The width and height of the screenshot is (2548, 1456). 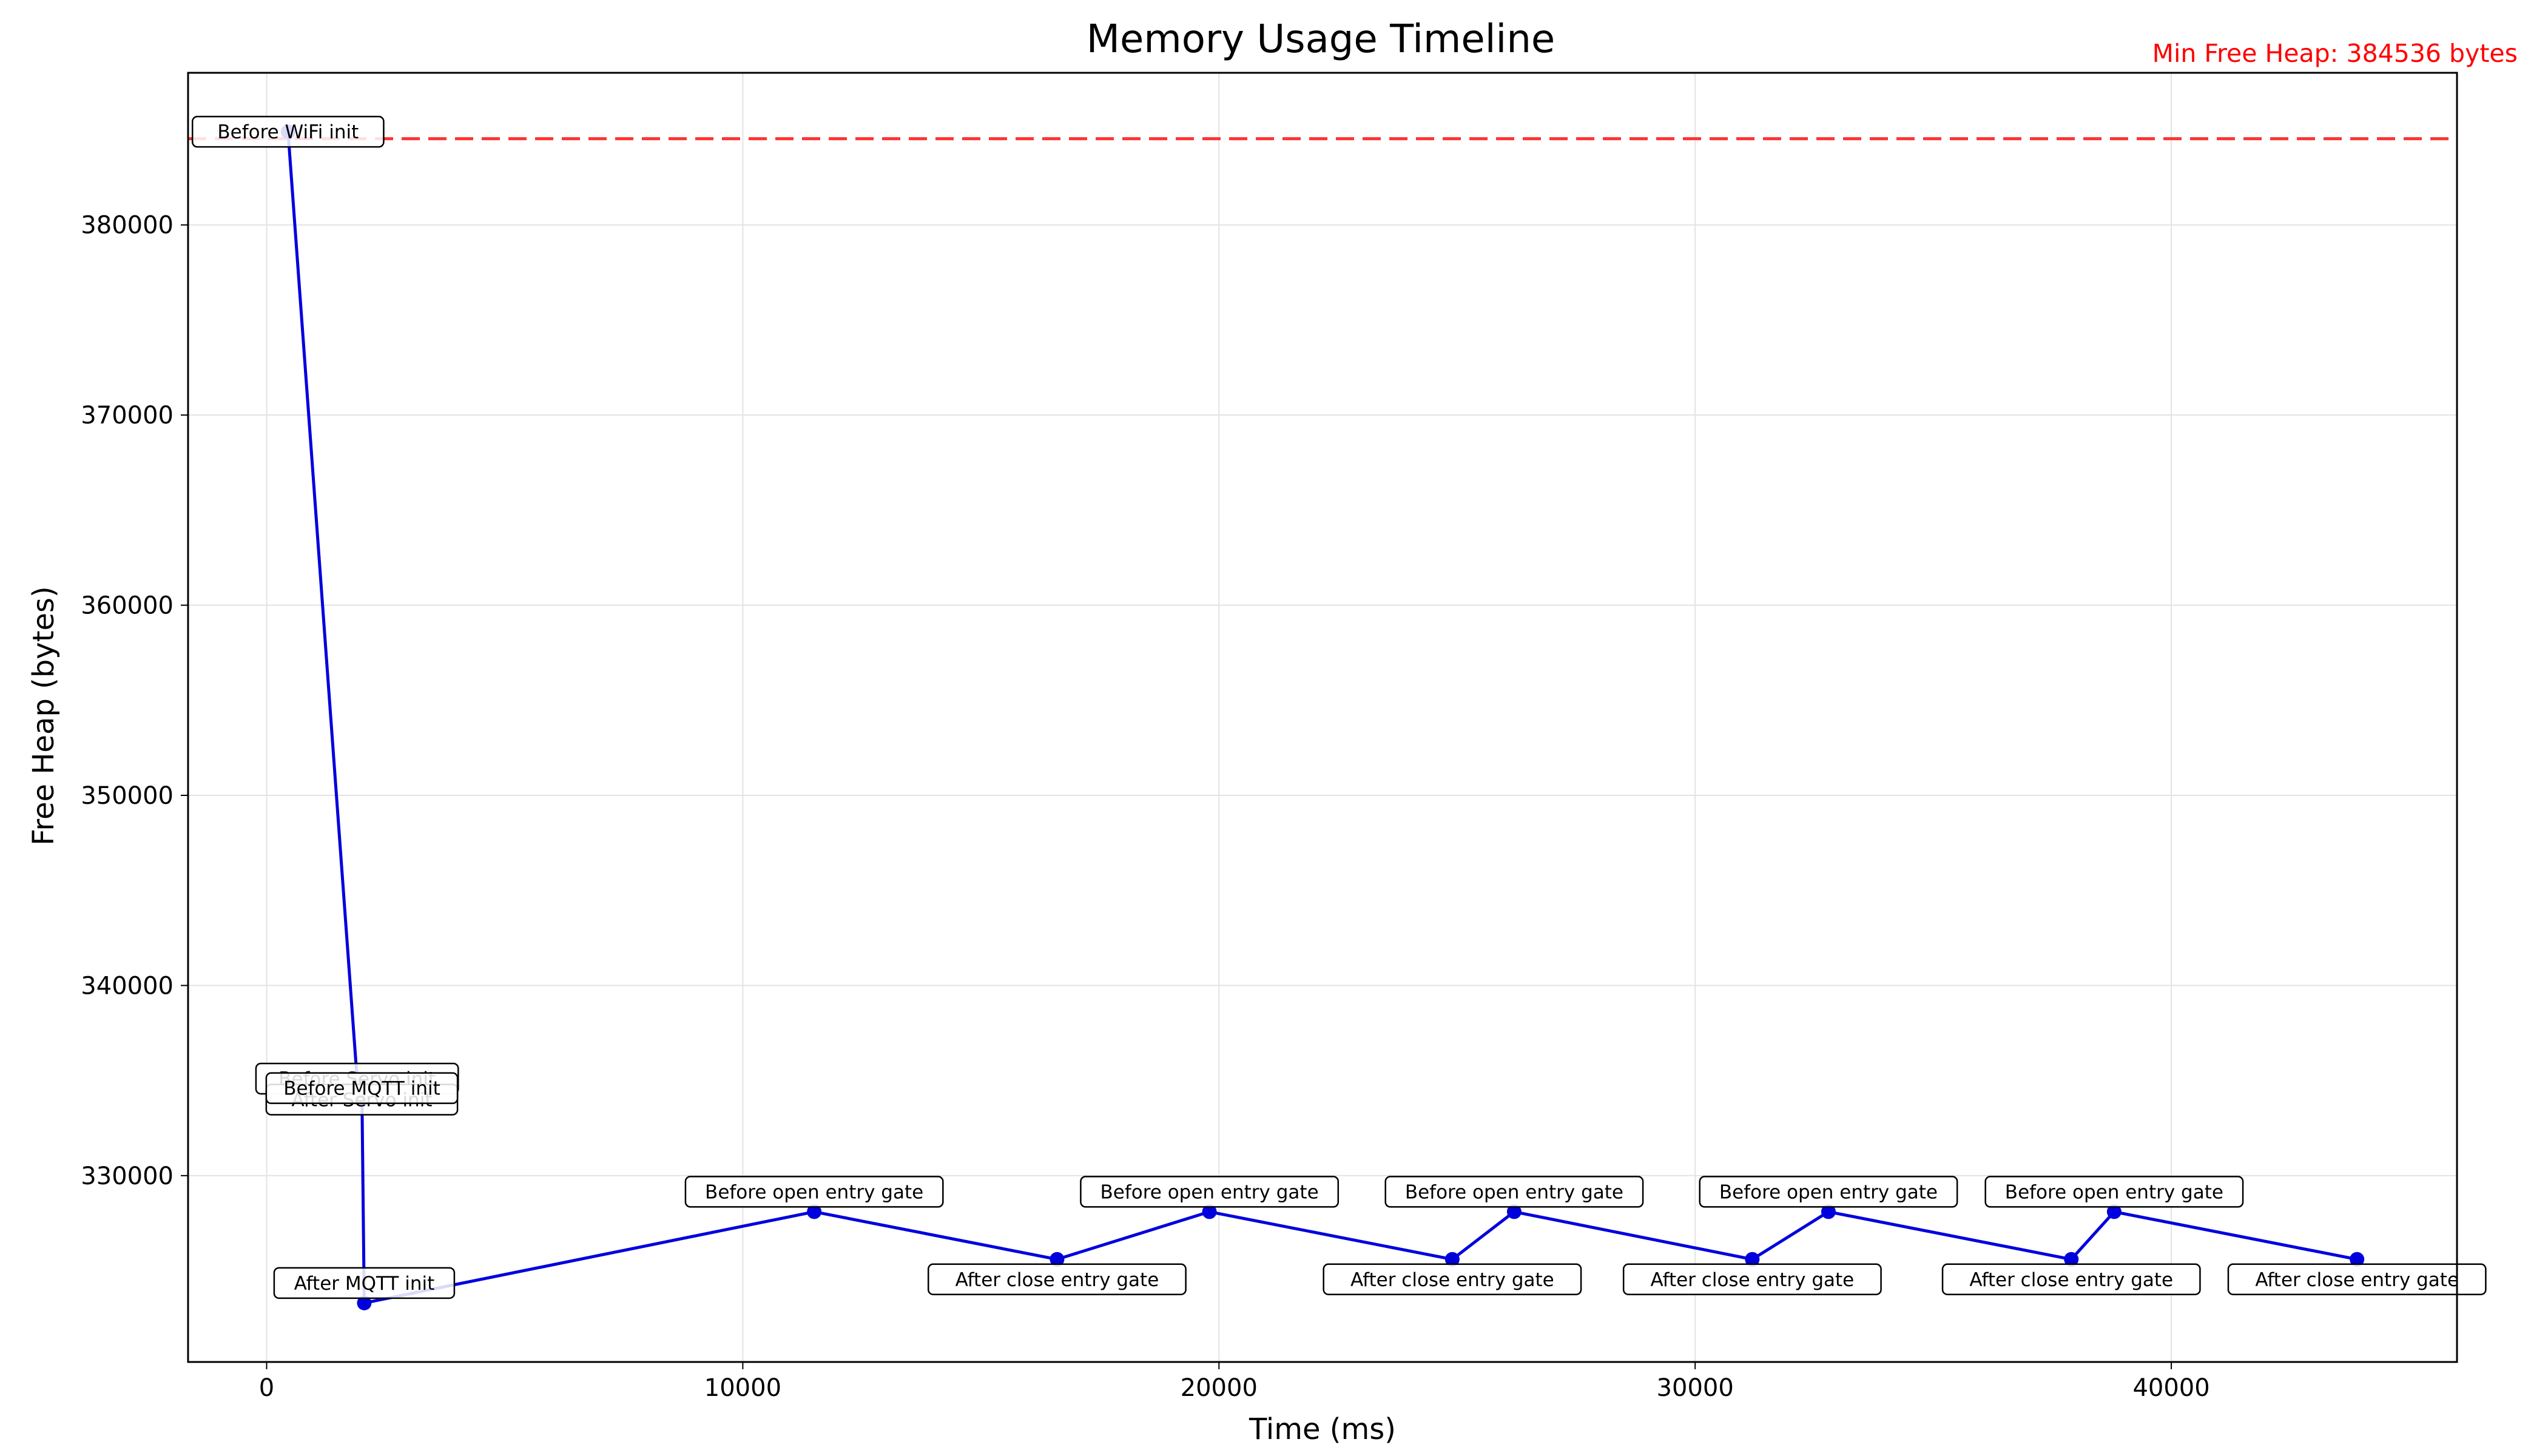 I want to click on x-tick-label: 0, so click(x=266, y=1388).